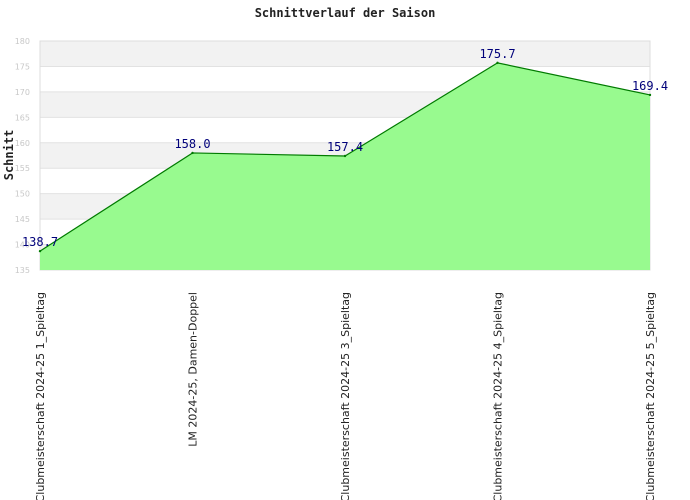  What do you see at coordinates (22, 194) in the screenshot?
I see `y-tick-label: 150` at bounding box center [22, 194].